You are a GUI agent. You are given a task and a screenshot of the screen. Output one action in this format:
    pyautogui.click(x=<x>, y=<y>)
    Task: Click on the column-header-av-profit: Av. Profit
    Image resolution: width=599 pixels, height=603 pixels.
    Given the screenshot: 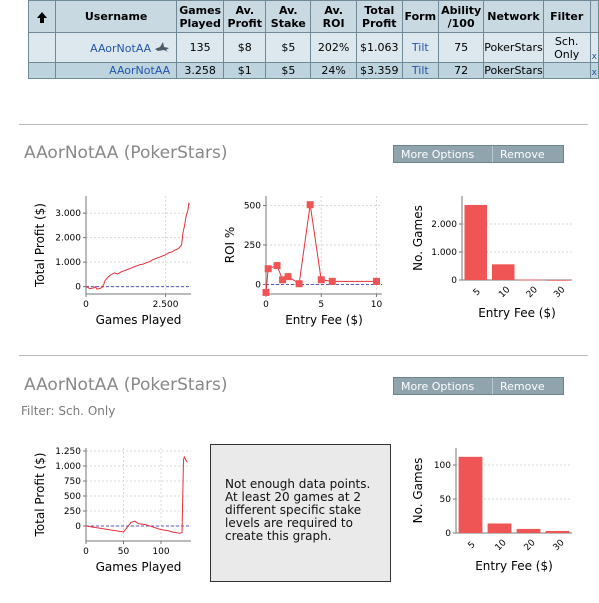 What is the action you would take?
    pyautogui.click(x=245, y=16)
    